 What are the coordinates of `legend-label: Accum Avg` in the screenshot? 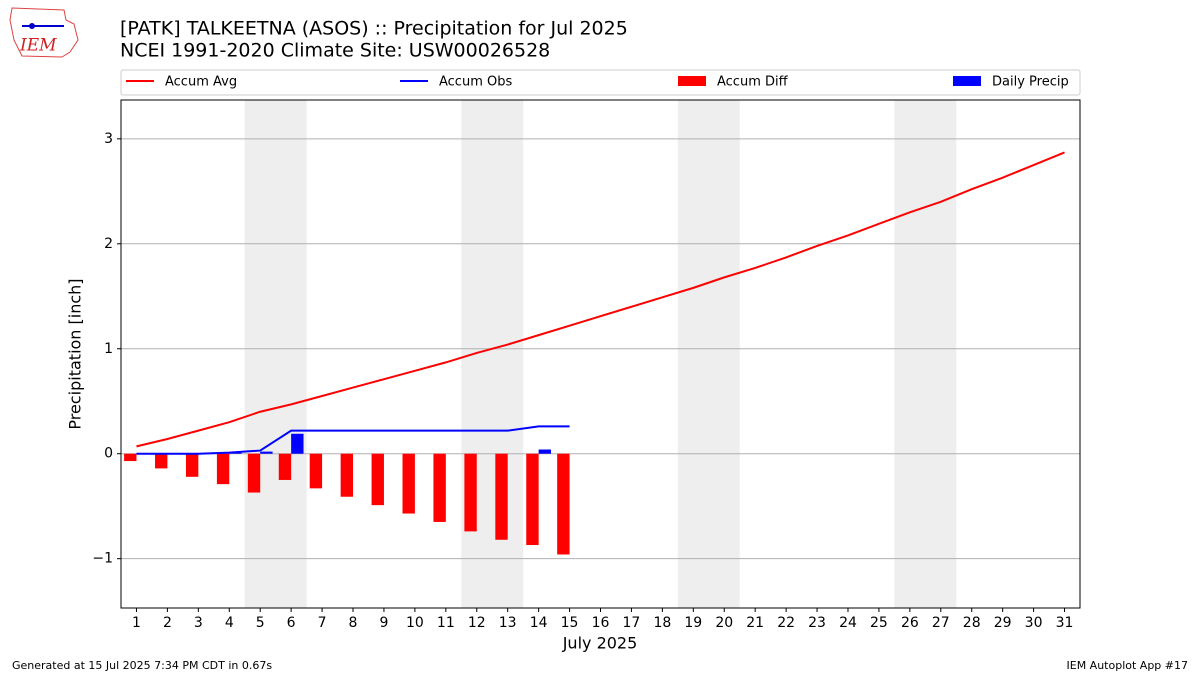 It's located at (201, 82).